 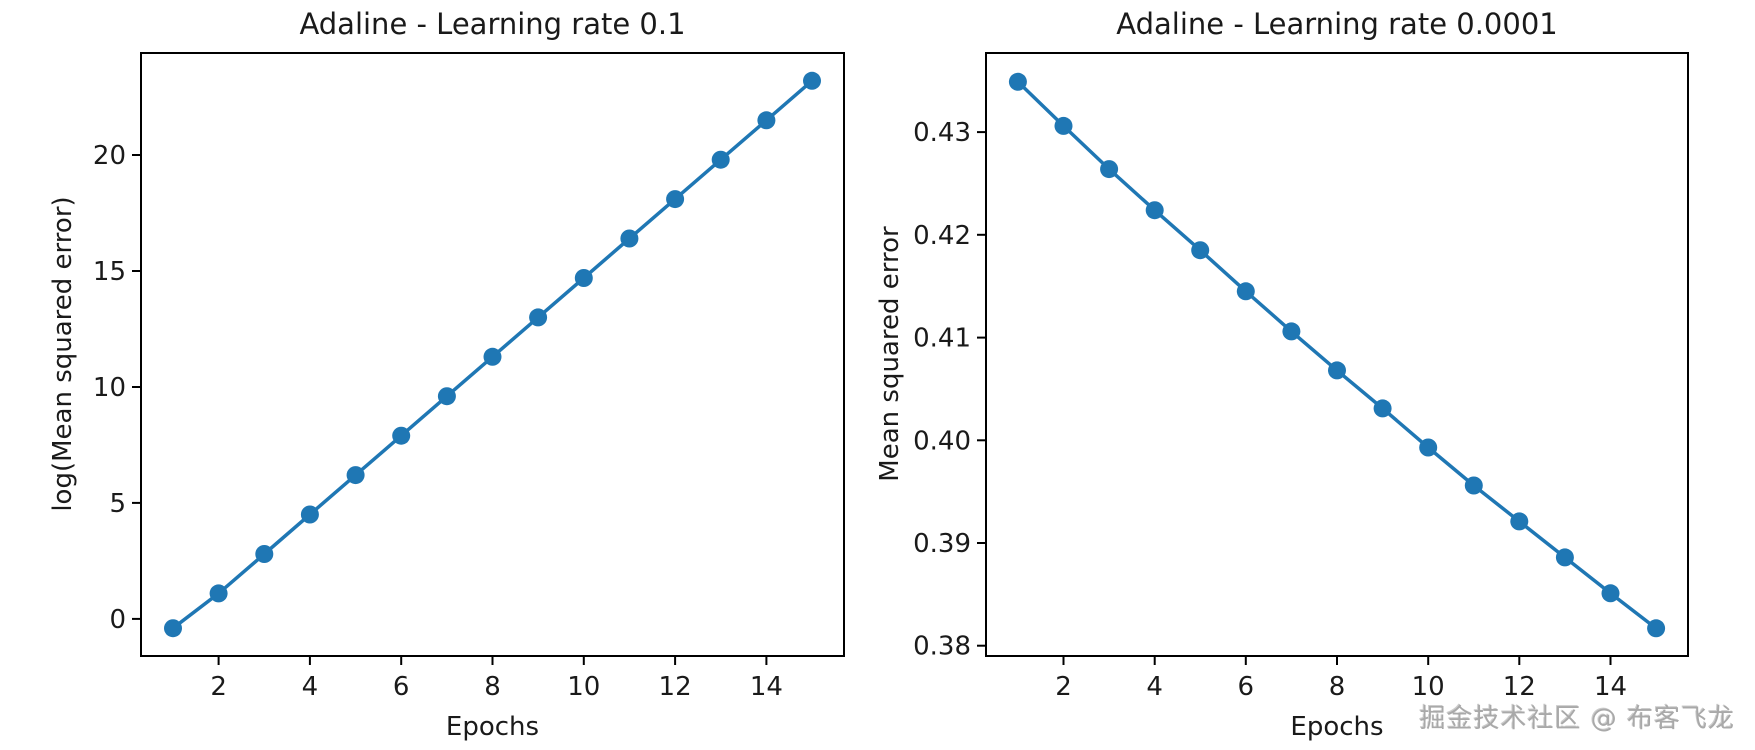 I want to click on y-tick-label: 15, so click(x=109, y=272).